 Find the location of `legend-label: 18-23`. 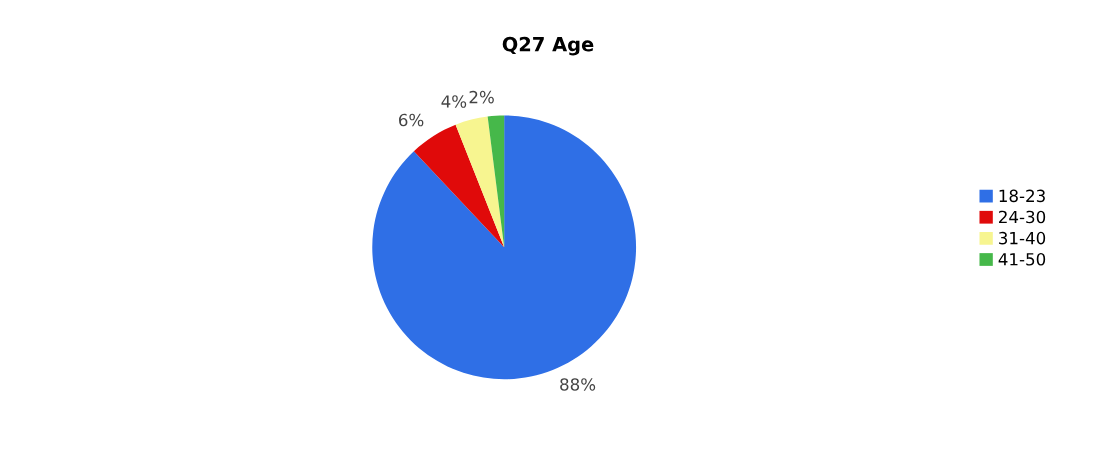

legend-label: 18-23 is located at coordinates (1022, 196).